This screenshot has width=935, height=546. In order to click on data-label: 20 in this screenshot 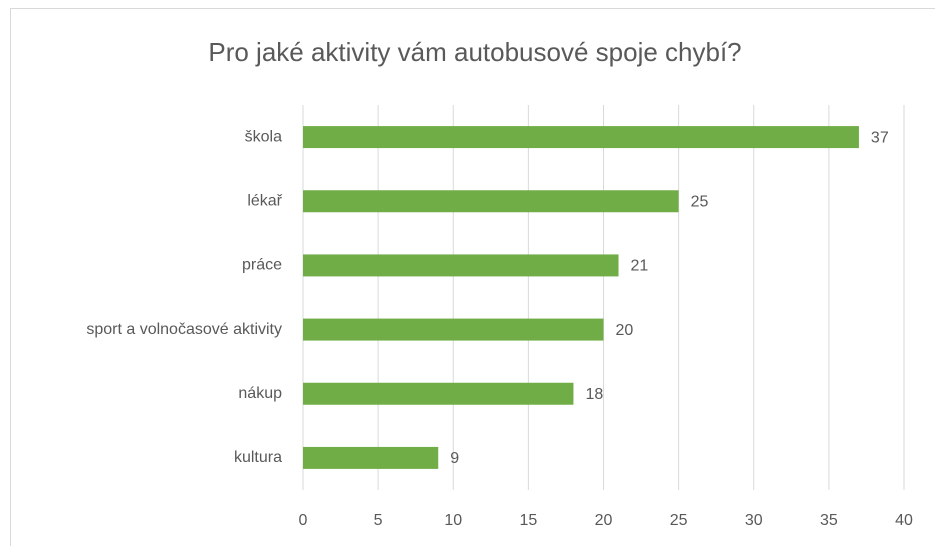, I will do `click(625, 330)`.